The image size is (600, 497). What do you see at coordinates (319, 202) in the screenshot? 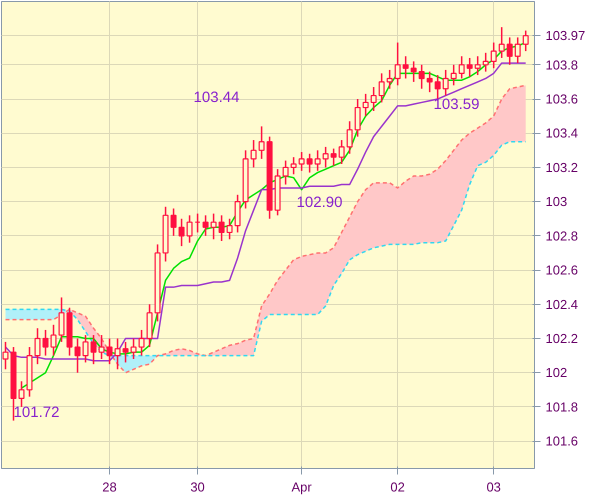
I see `annotation: 102.90` at bounding box center [319, 202].